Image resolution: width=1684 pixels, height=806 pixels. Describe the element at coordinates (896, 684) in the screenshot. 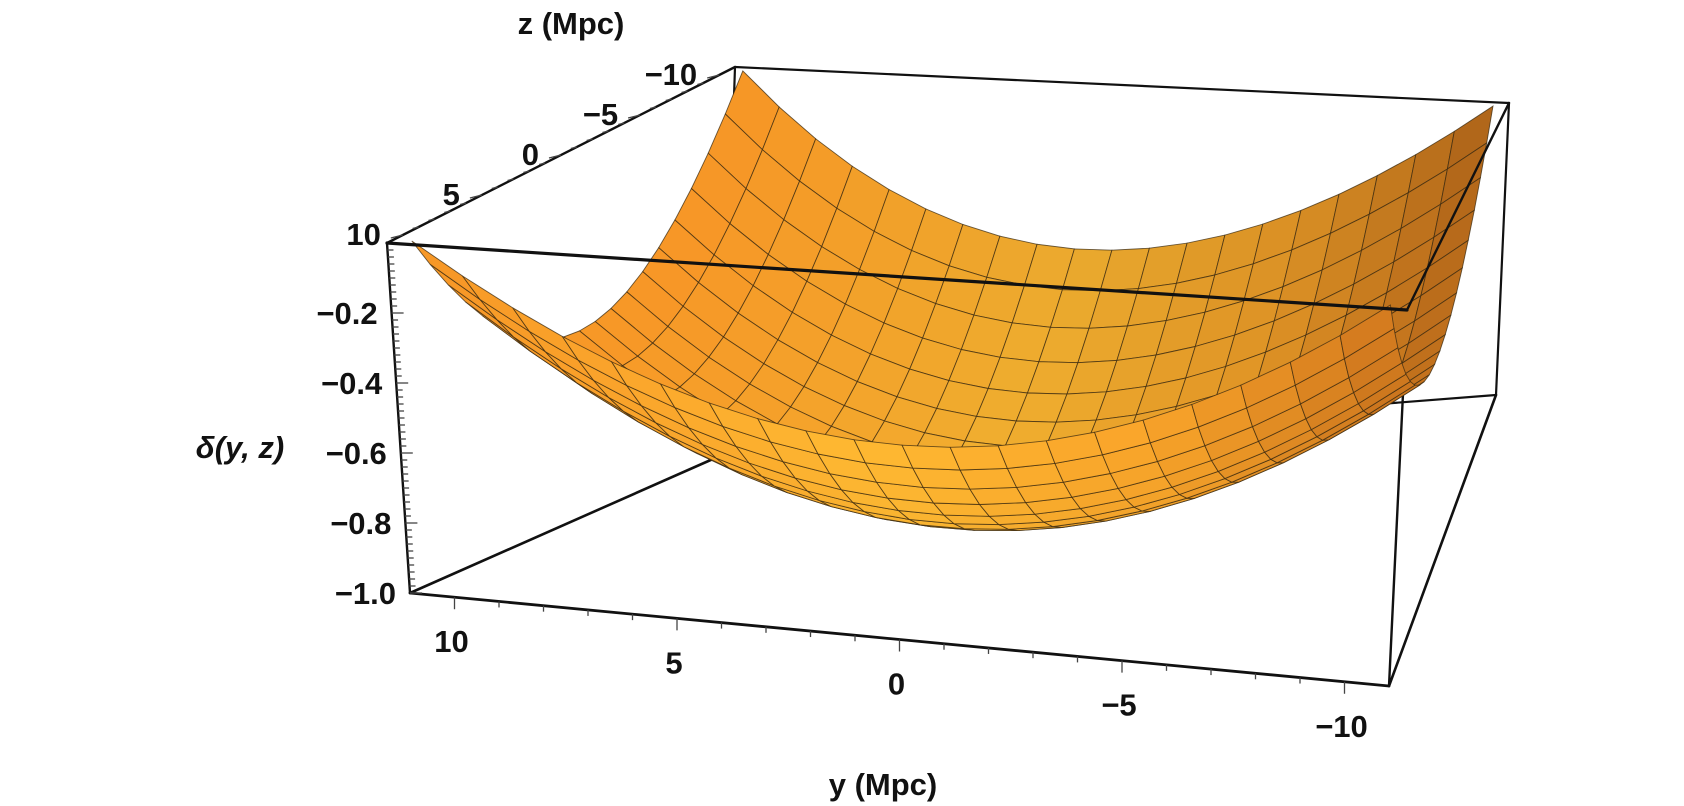

I see `y-tick-label: 0` at that location.